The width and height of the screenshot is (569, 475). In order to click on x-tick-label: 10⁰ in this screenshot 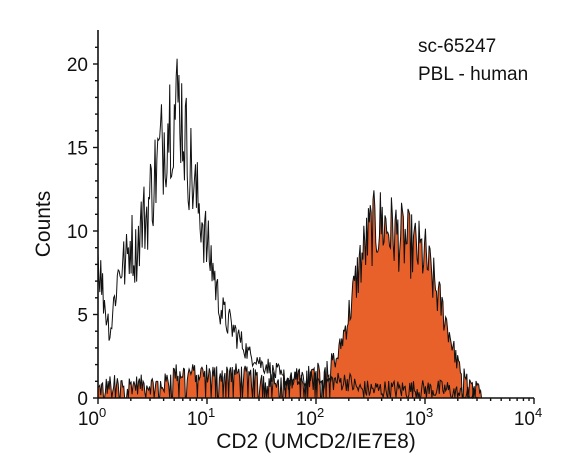, I will do `click(92, 417)`.